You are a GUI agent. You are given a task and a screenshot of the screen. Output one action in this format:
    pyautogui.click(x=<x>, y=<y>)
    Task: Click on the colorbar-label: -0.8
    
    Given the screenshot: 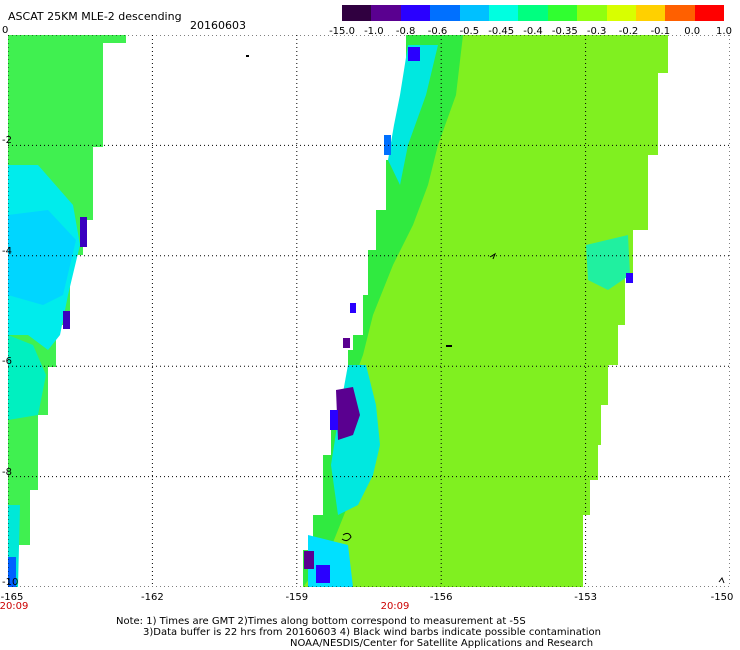 What is the action you would take?
    pyautogui.click(x=405, y=31)
    